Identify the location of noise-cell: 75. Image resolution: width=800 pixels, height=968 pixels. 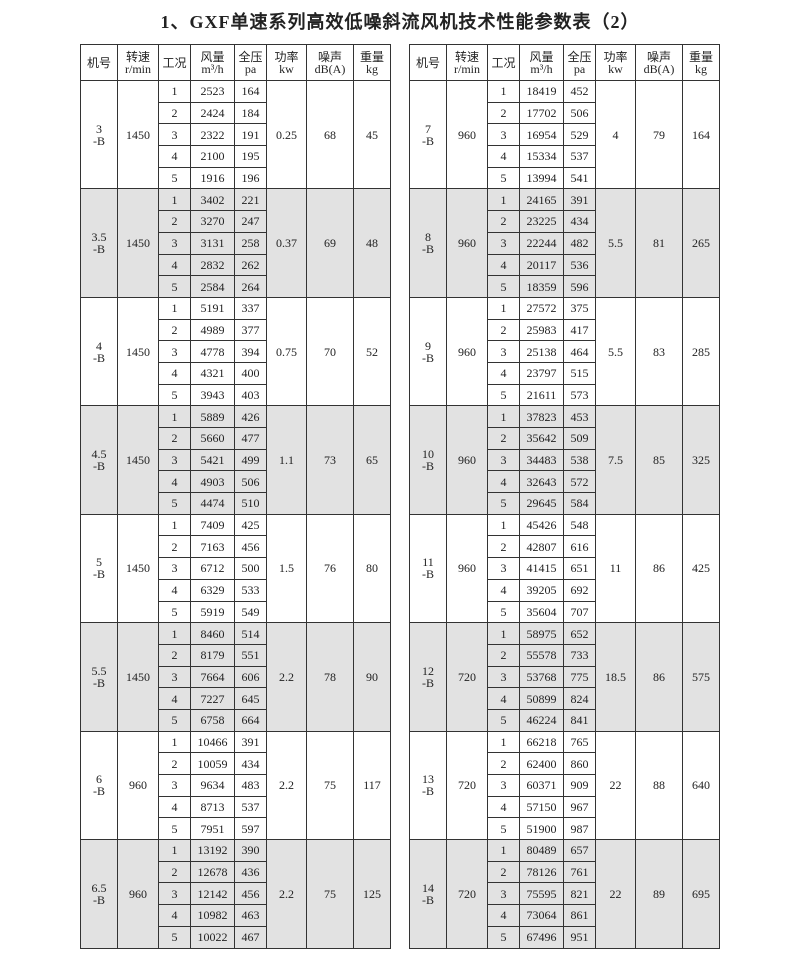
(330, 785).